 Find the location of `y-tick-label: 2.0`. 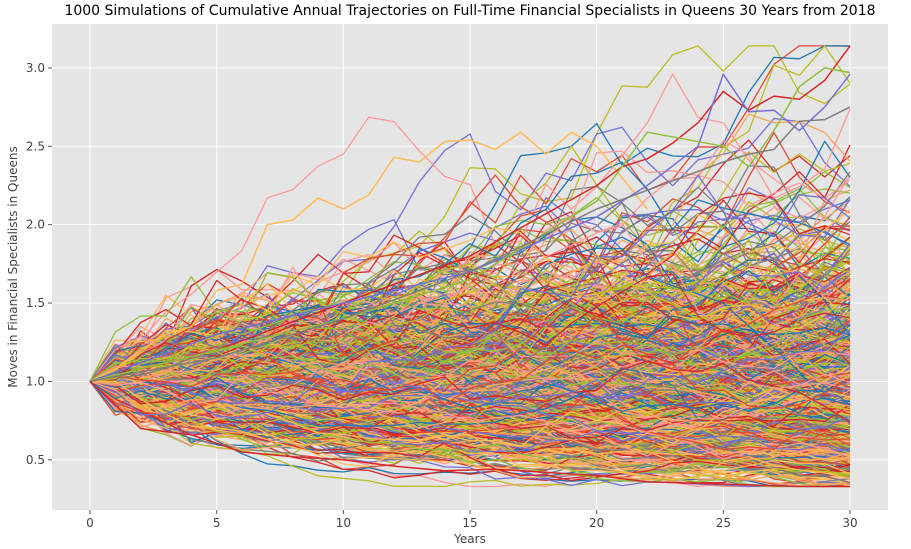

y-tick-label: 2.0 is located at coordinates (35, 225).